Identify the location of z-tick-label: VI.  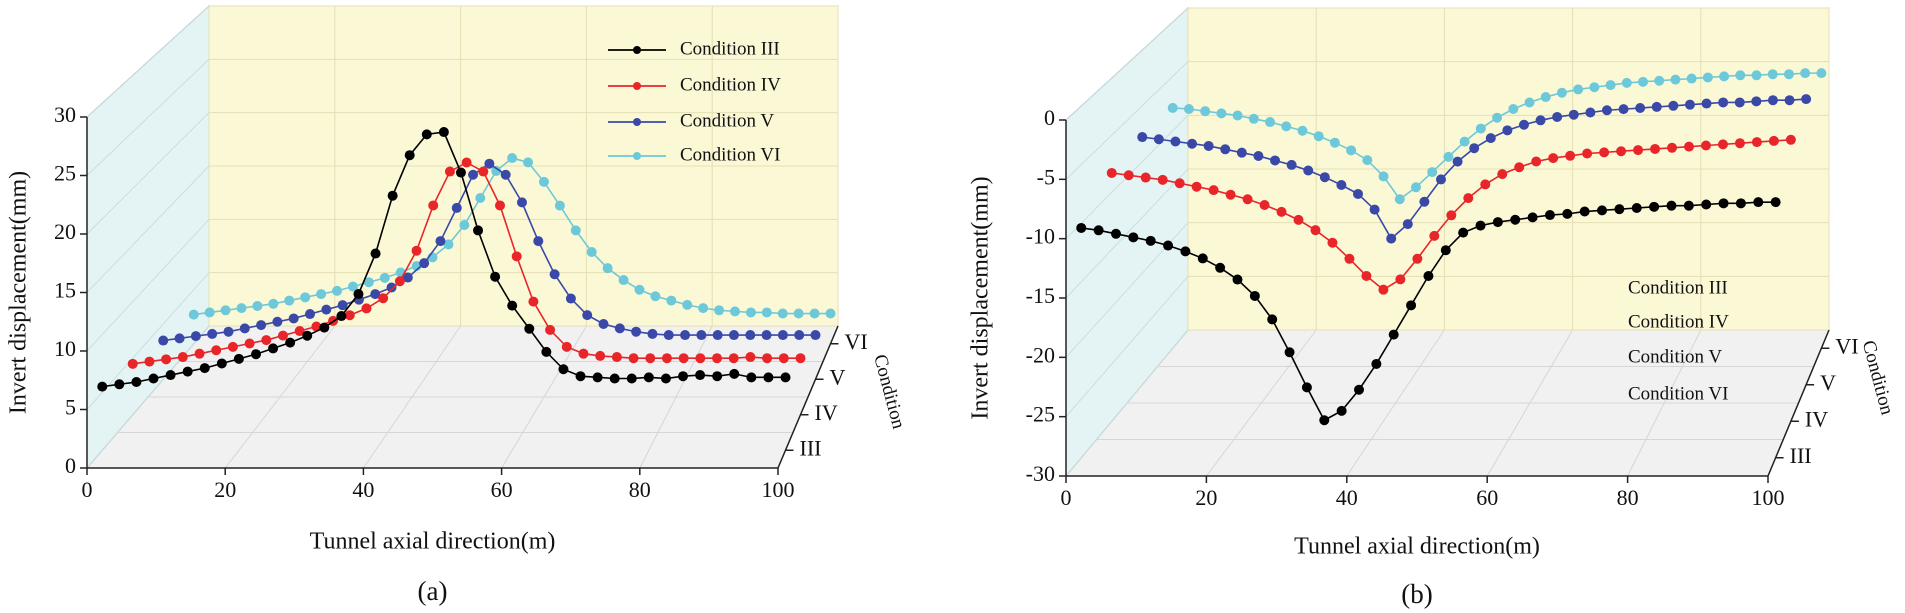
(856, 341).